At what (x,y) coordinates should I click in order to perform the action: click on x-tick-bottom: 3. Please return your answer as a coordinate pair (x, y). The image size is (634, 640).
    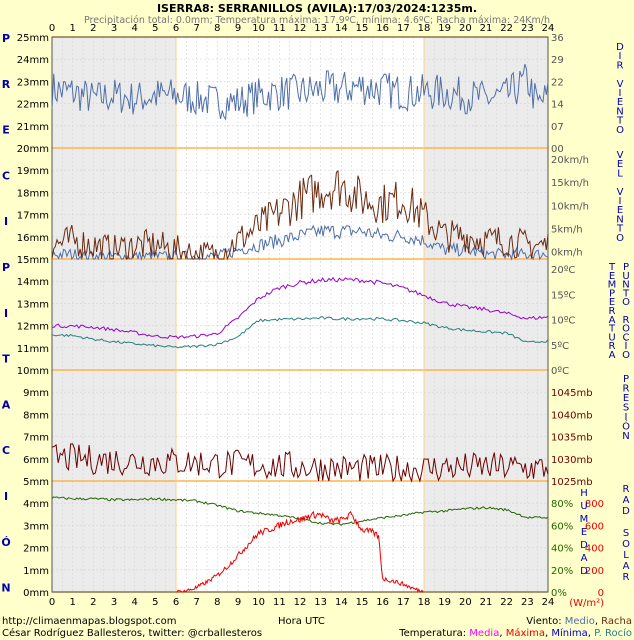
    Looking at the image, I should click on (114, 602).